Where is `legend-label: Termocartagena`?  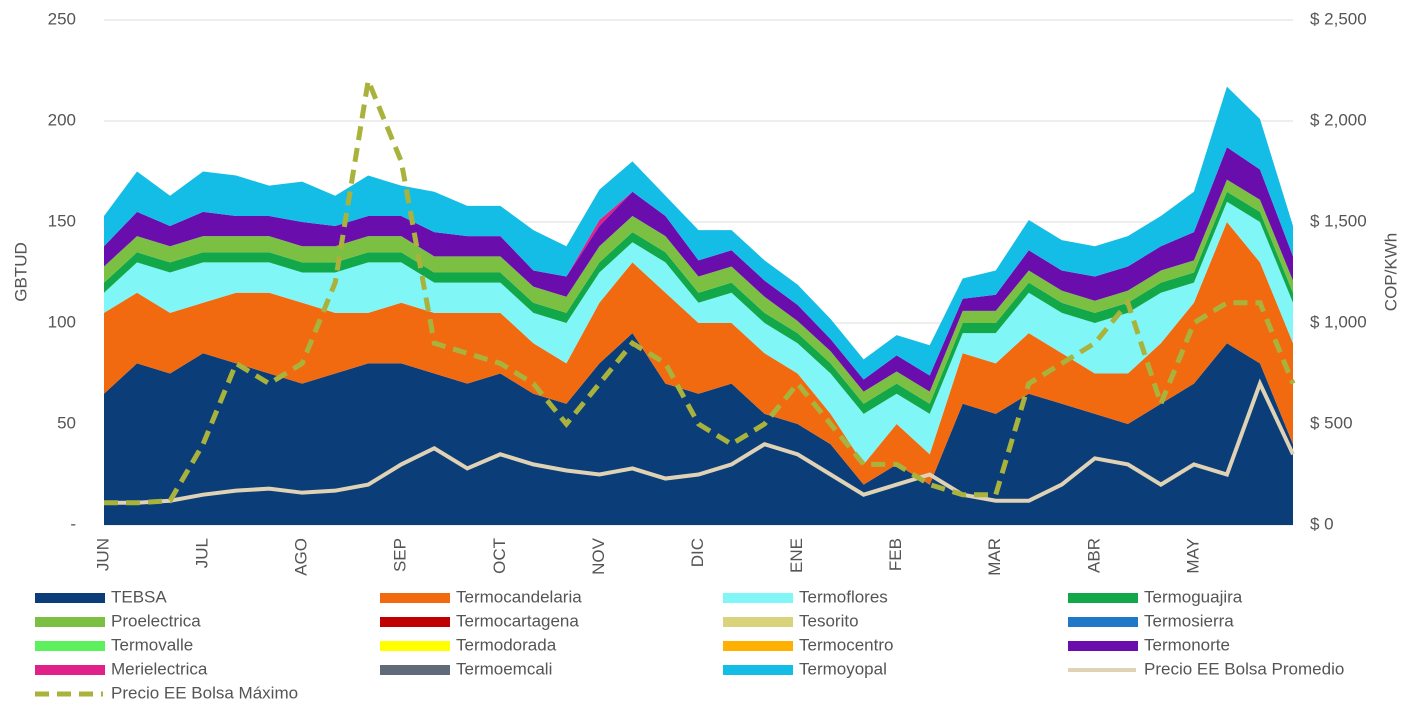 legend-label: Termocartagena is located at coordinates (517, 620).